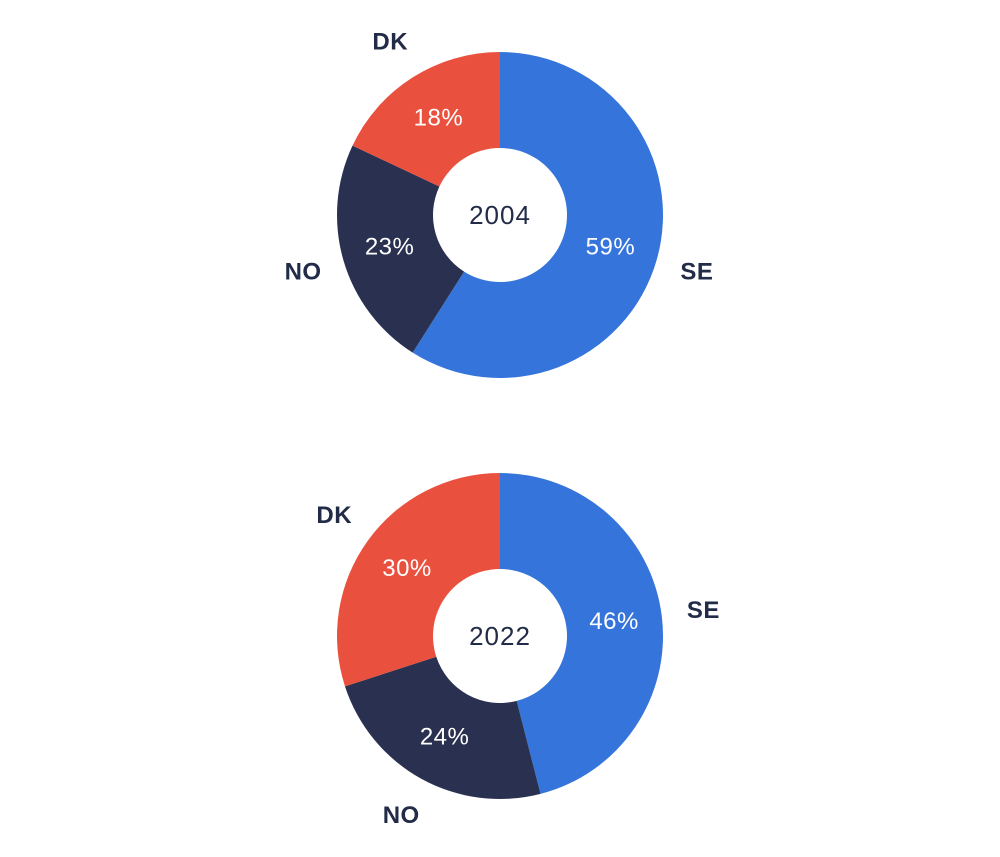  I want to click on pie-slice-no-2004, so click(400, 249).